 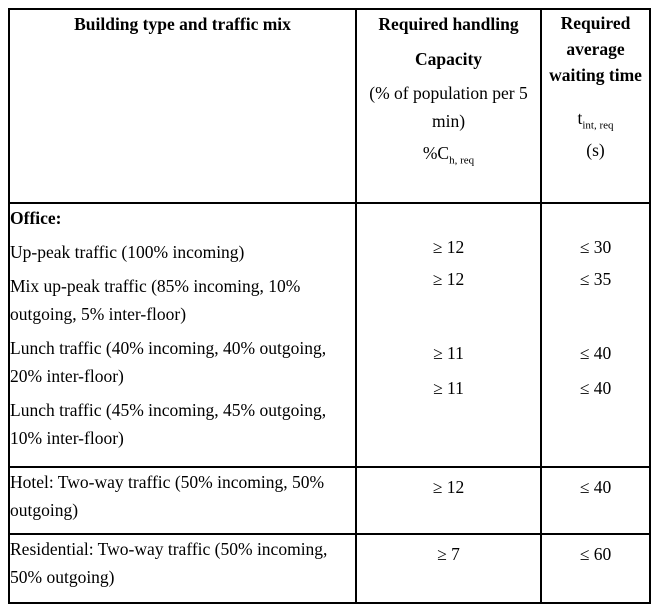 I want to click on capacity-value-residential: ≥ 7, so click(x=448, y=554).